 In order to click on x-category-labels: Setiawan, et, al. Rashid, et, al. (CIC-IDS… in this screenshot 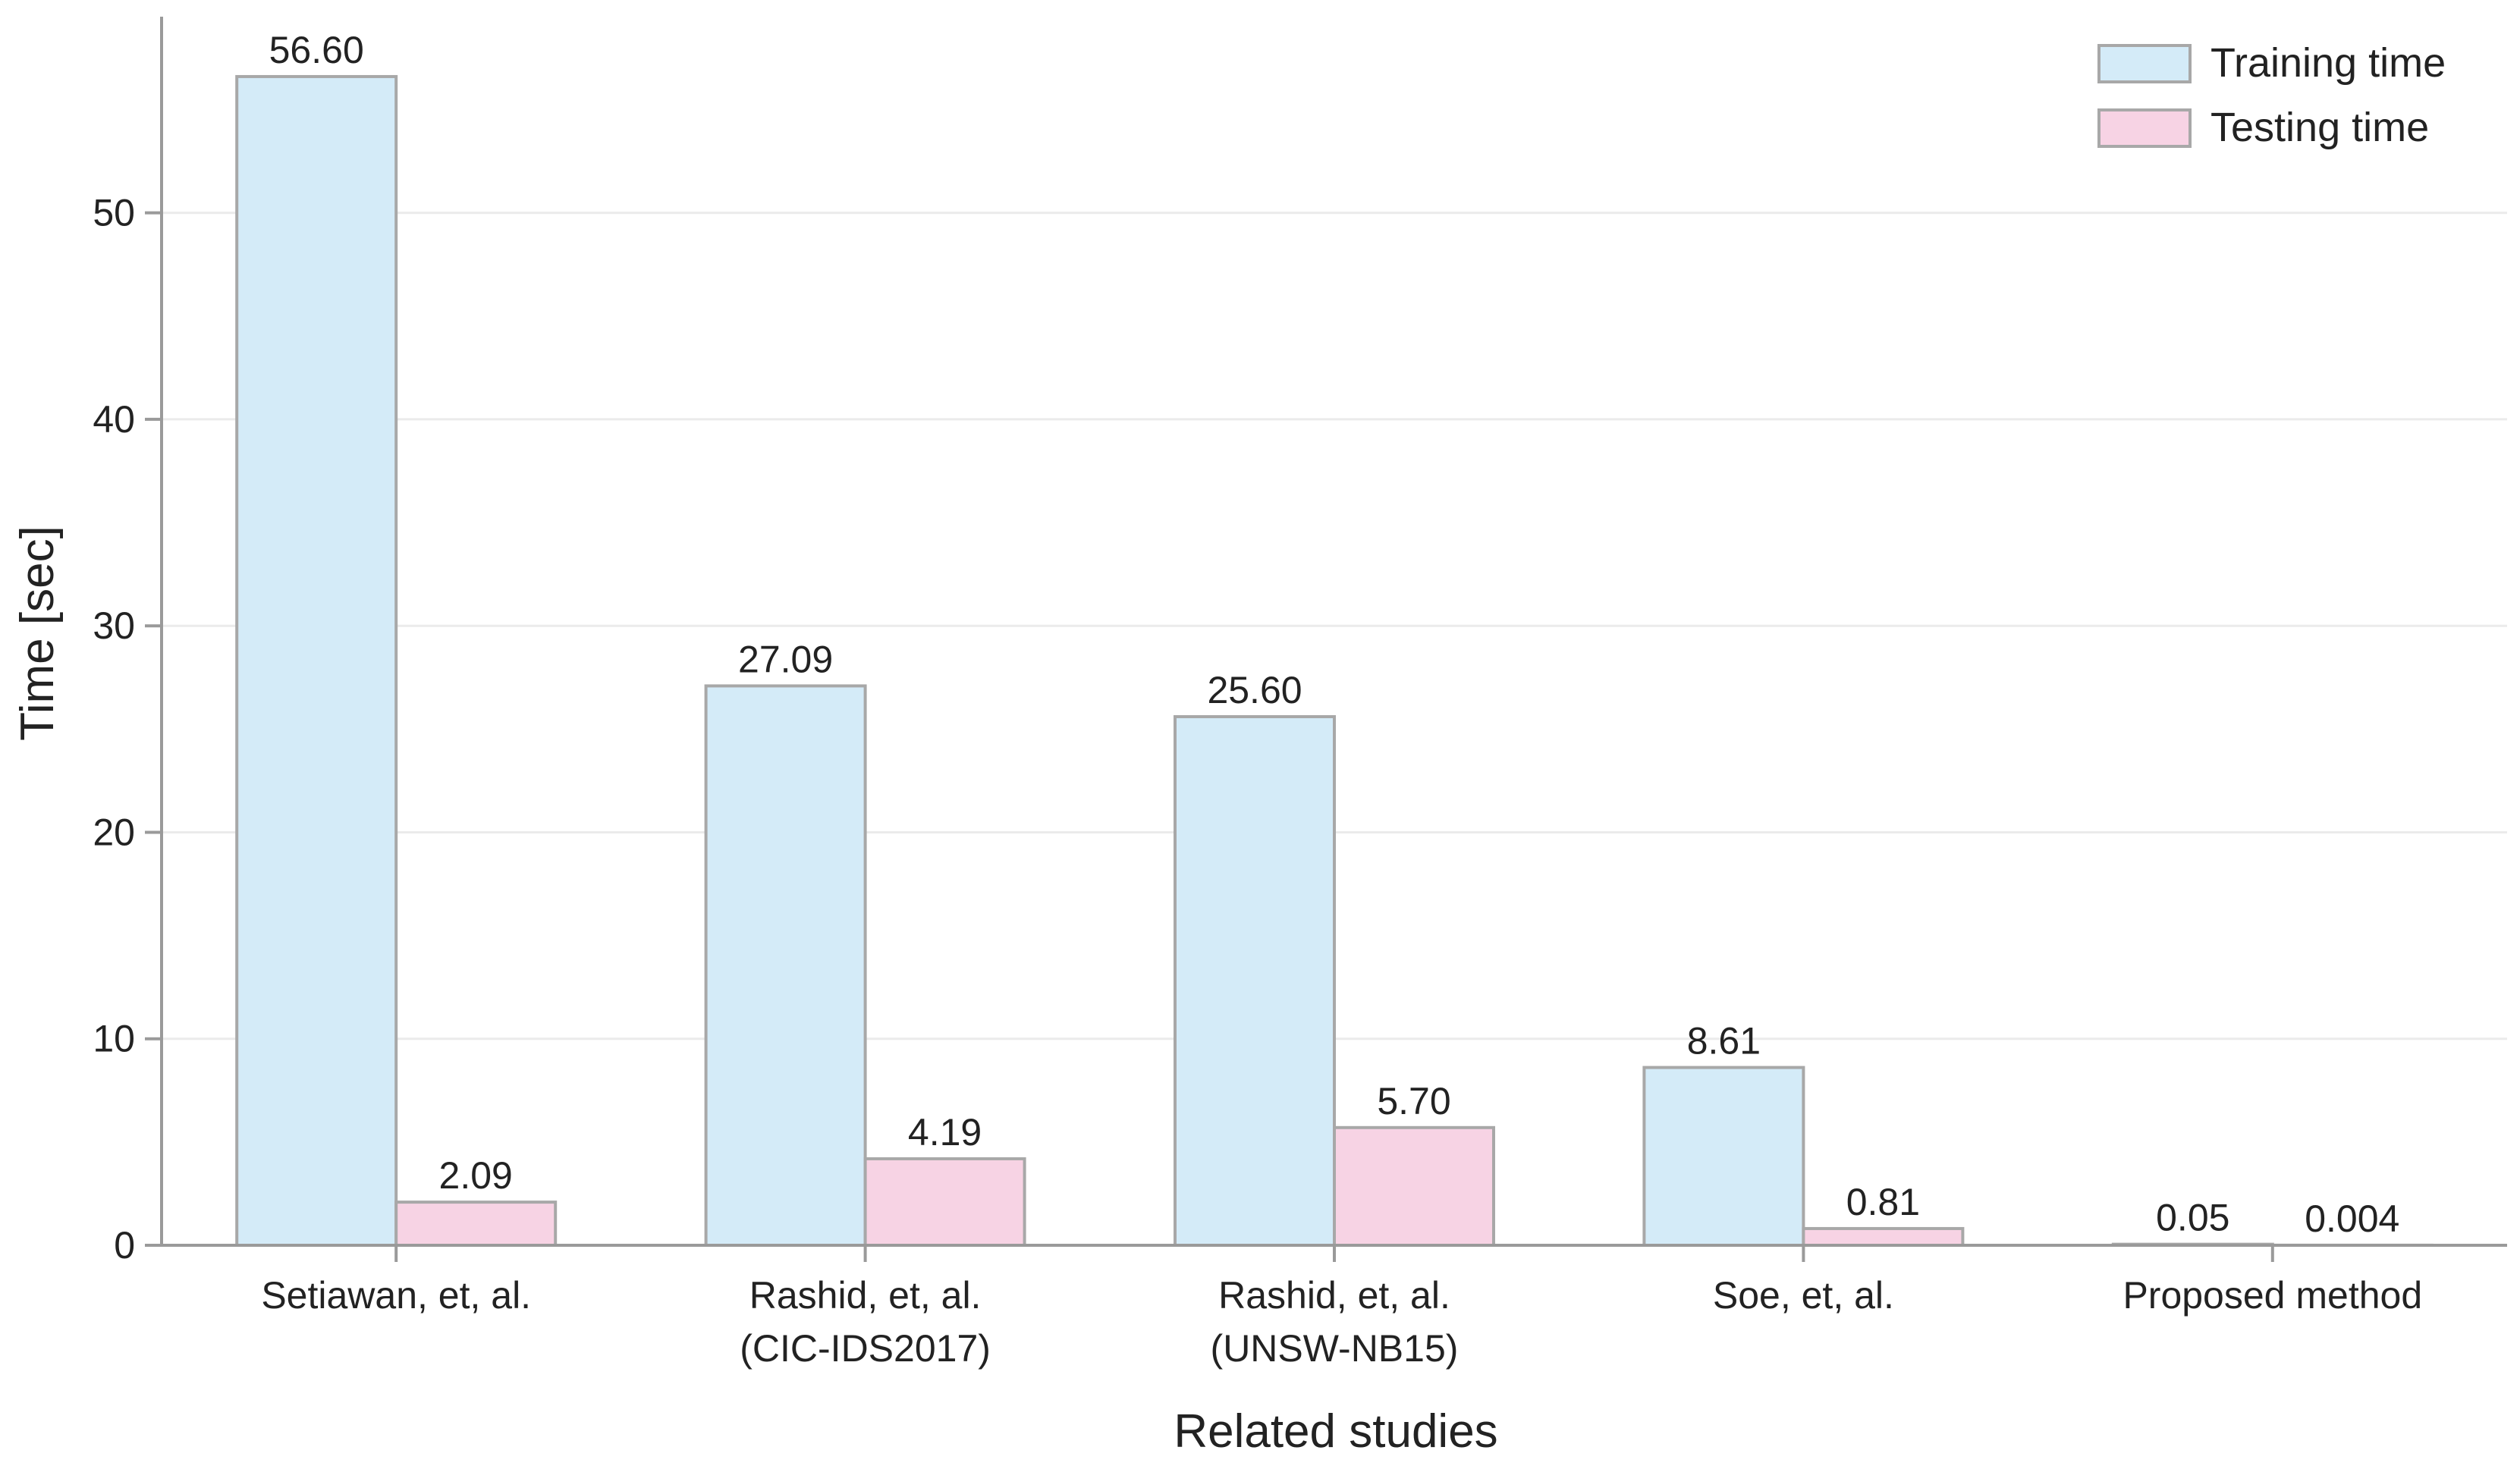, I will do `click(1341, 1308)`.